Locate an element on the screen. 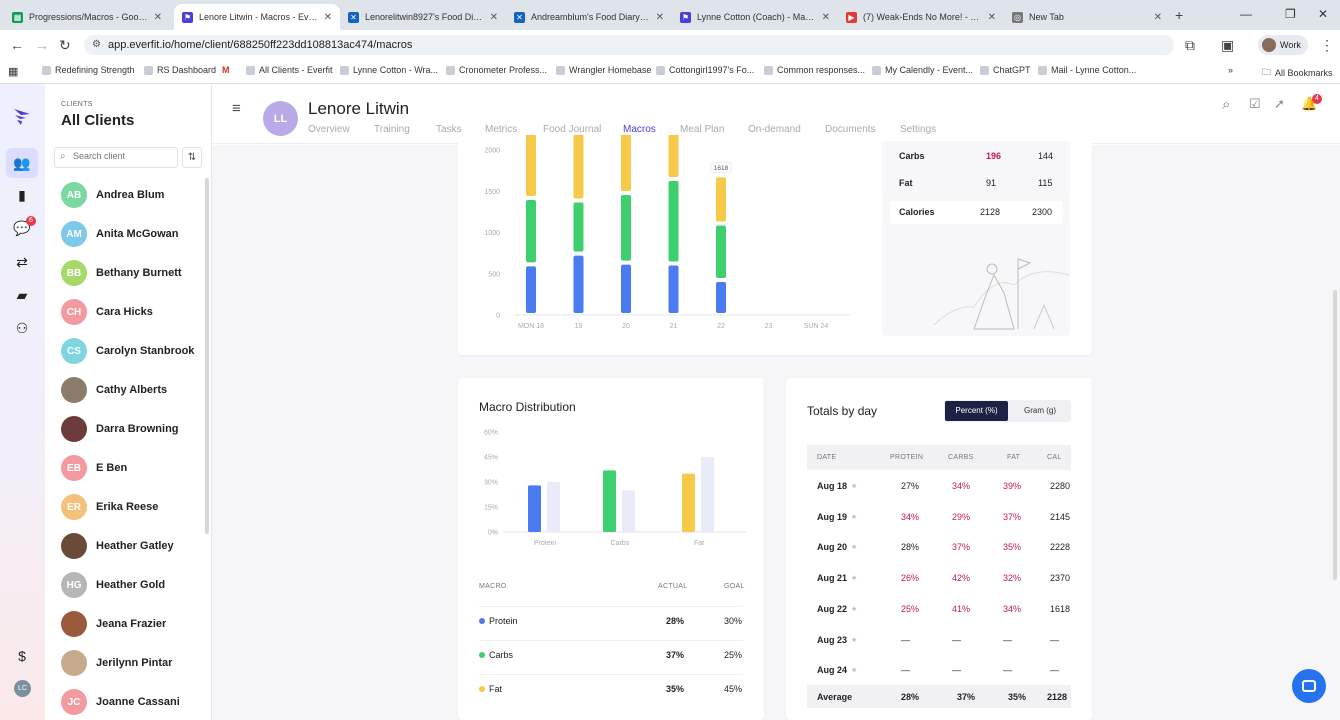  apps-grid-icon: ▦ is located at coordinates (13, 72).